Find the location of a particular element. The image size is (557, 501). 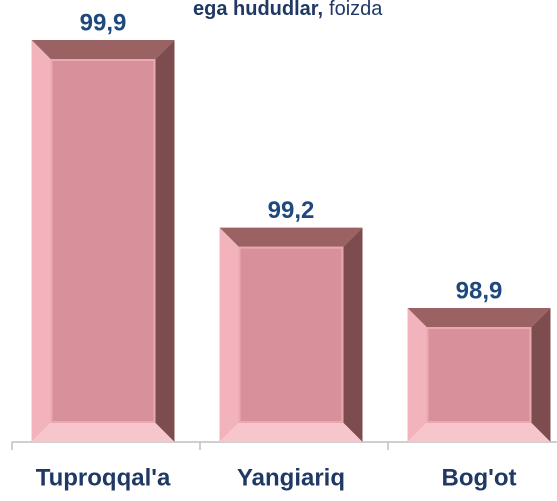

x-tick-label: Tuproqqal'a is located at coordinates (103, 477).